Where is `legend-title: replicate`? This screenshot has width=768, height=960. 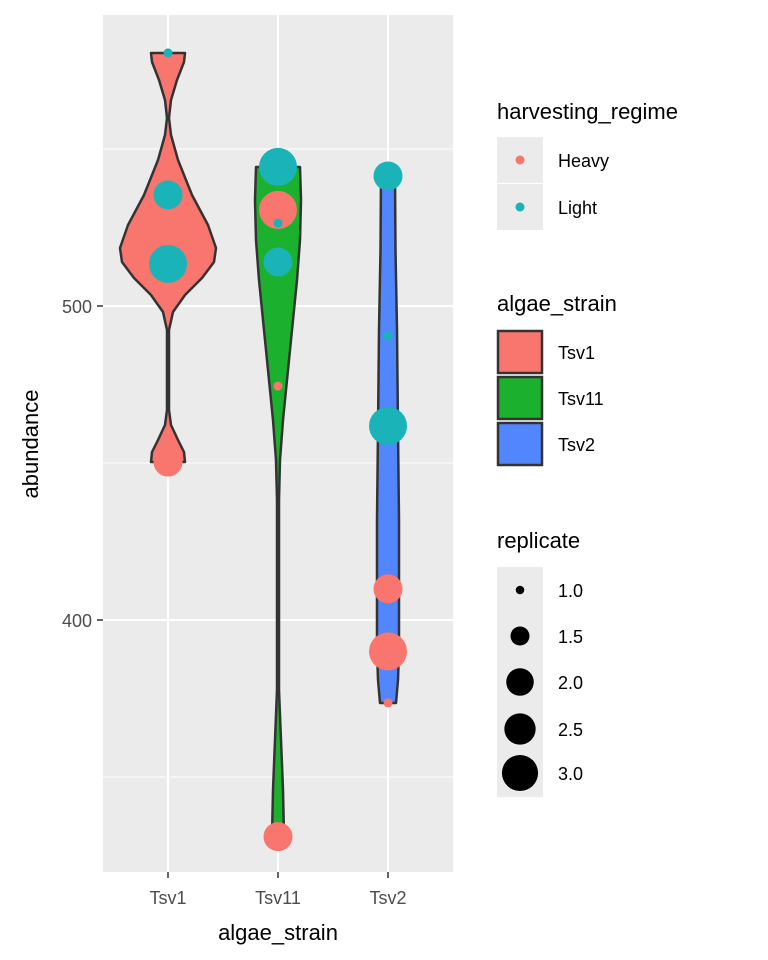 legend-title: replicate is located at coordinates (538, 540).